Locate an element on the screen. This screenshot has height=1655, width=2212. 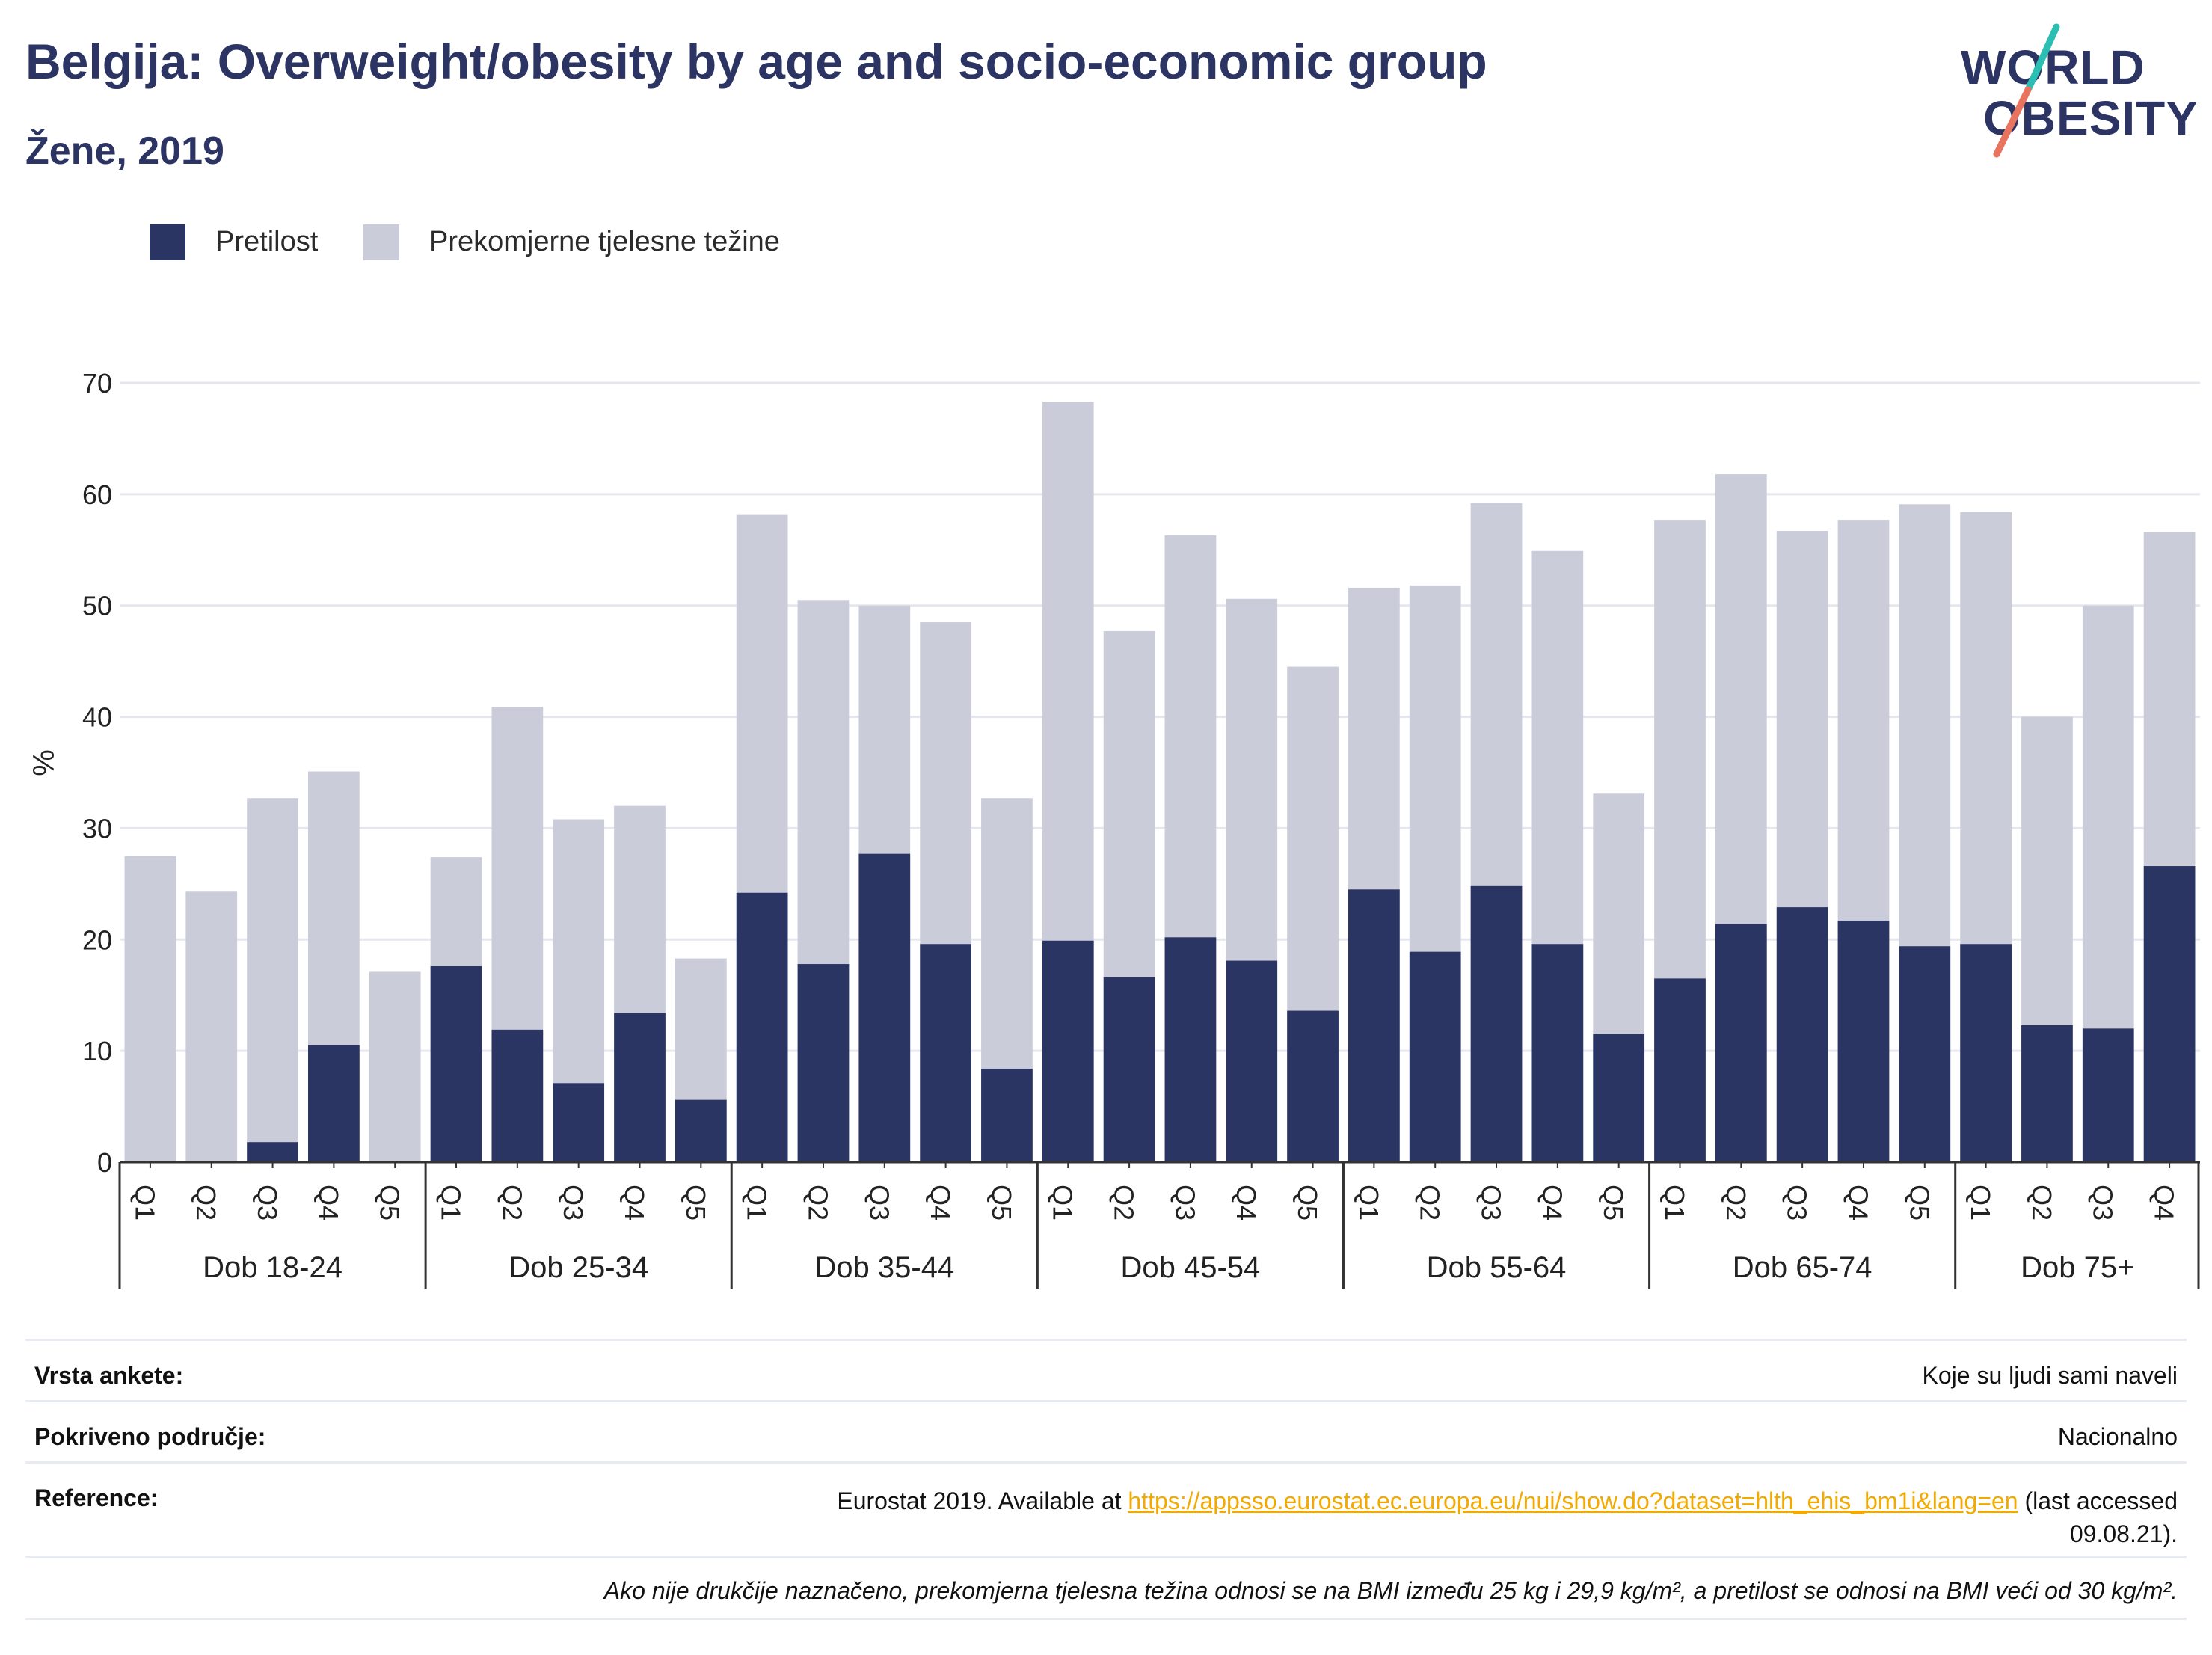
group-label: Dob 35-44 is located at coordinates (884, 1267).